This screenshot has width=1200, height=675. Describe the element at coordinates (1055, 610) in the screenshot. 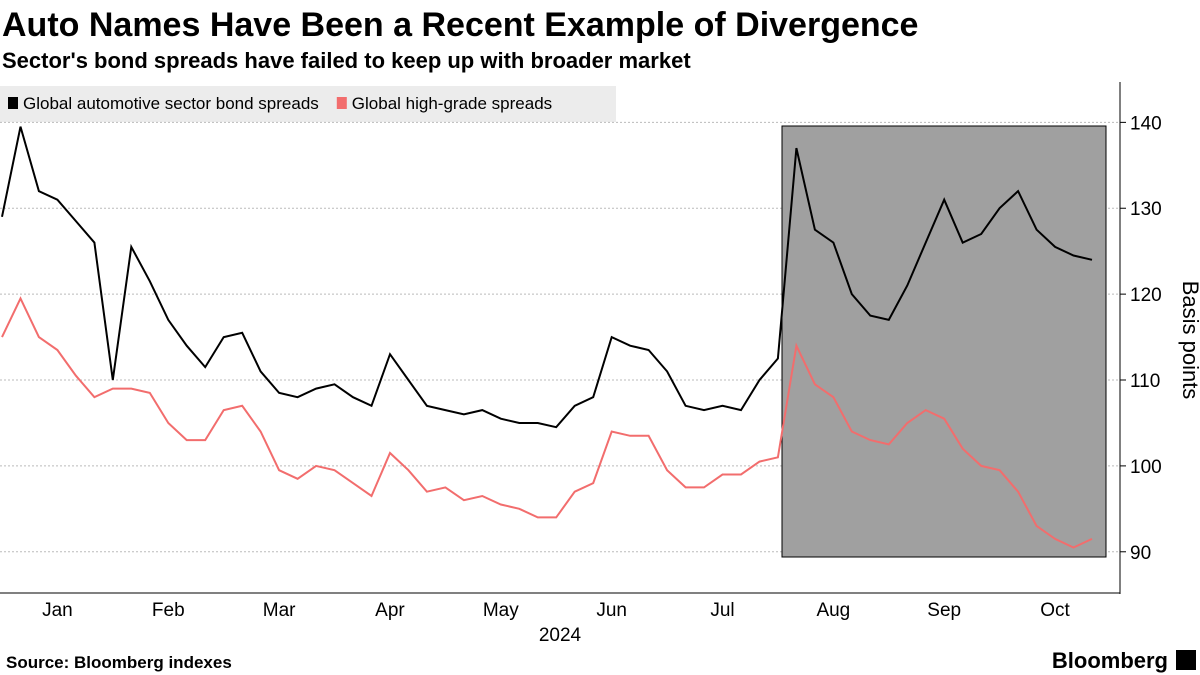

I see `x-tick-label: Oct` at that location.